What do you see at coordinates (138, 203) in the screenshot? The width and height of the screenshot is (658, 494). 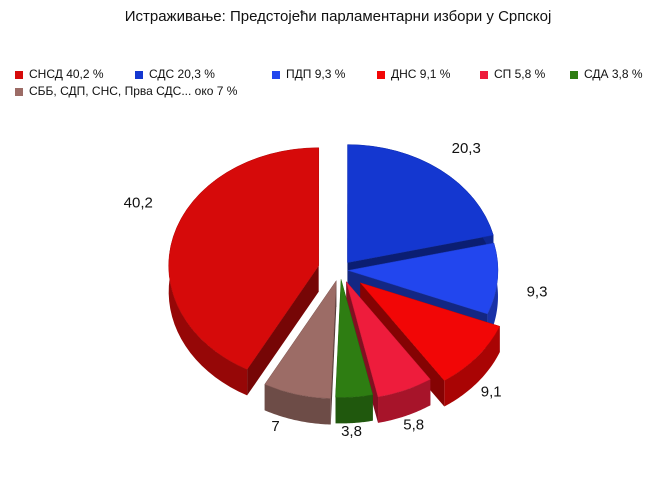 I see `value-label: 40,2` at bounding box center [138, 203].